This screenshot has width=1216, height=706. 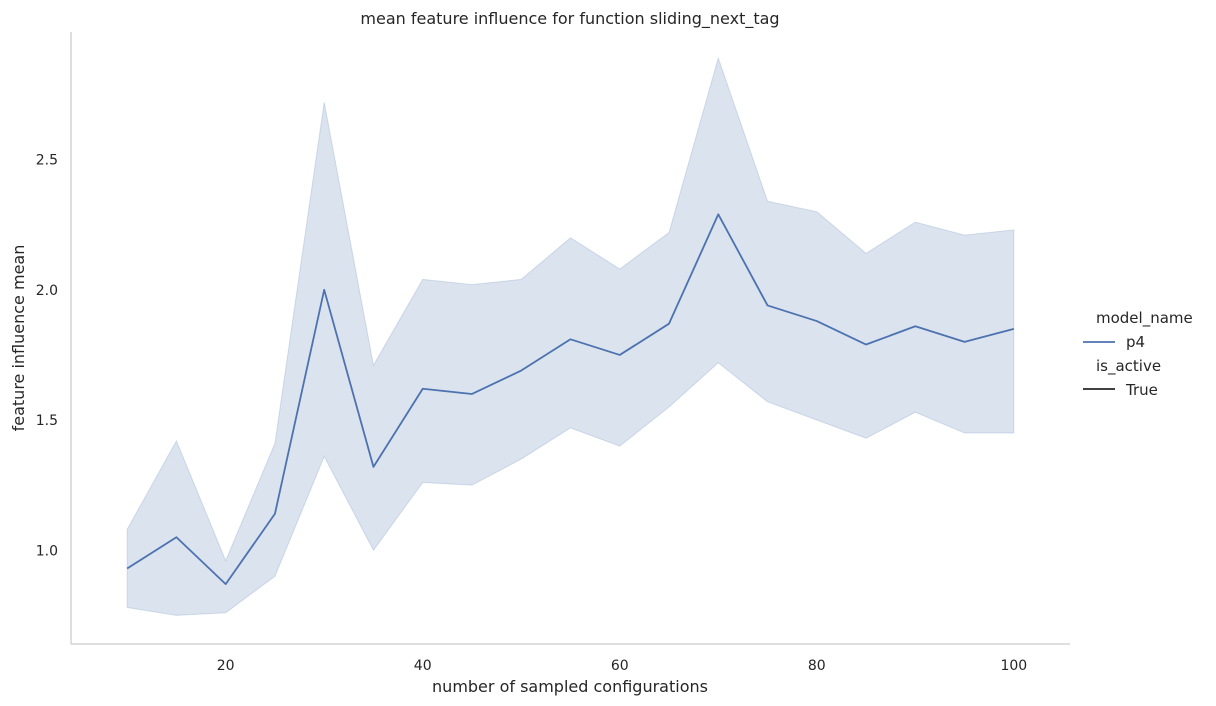 What do you see at coordinates (817, 666) in the screenshot?
I see `x-tick-label: 80` at bounding box center [817, 666].